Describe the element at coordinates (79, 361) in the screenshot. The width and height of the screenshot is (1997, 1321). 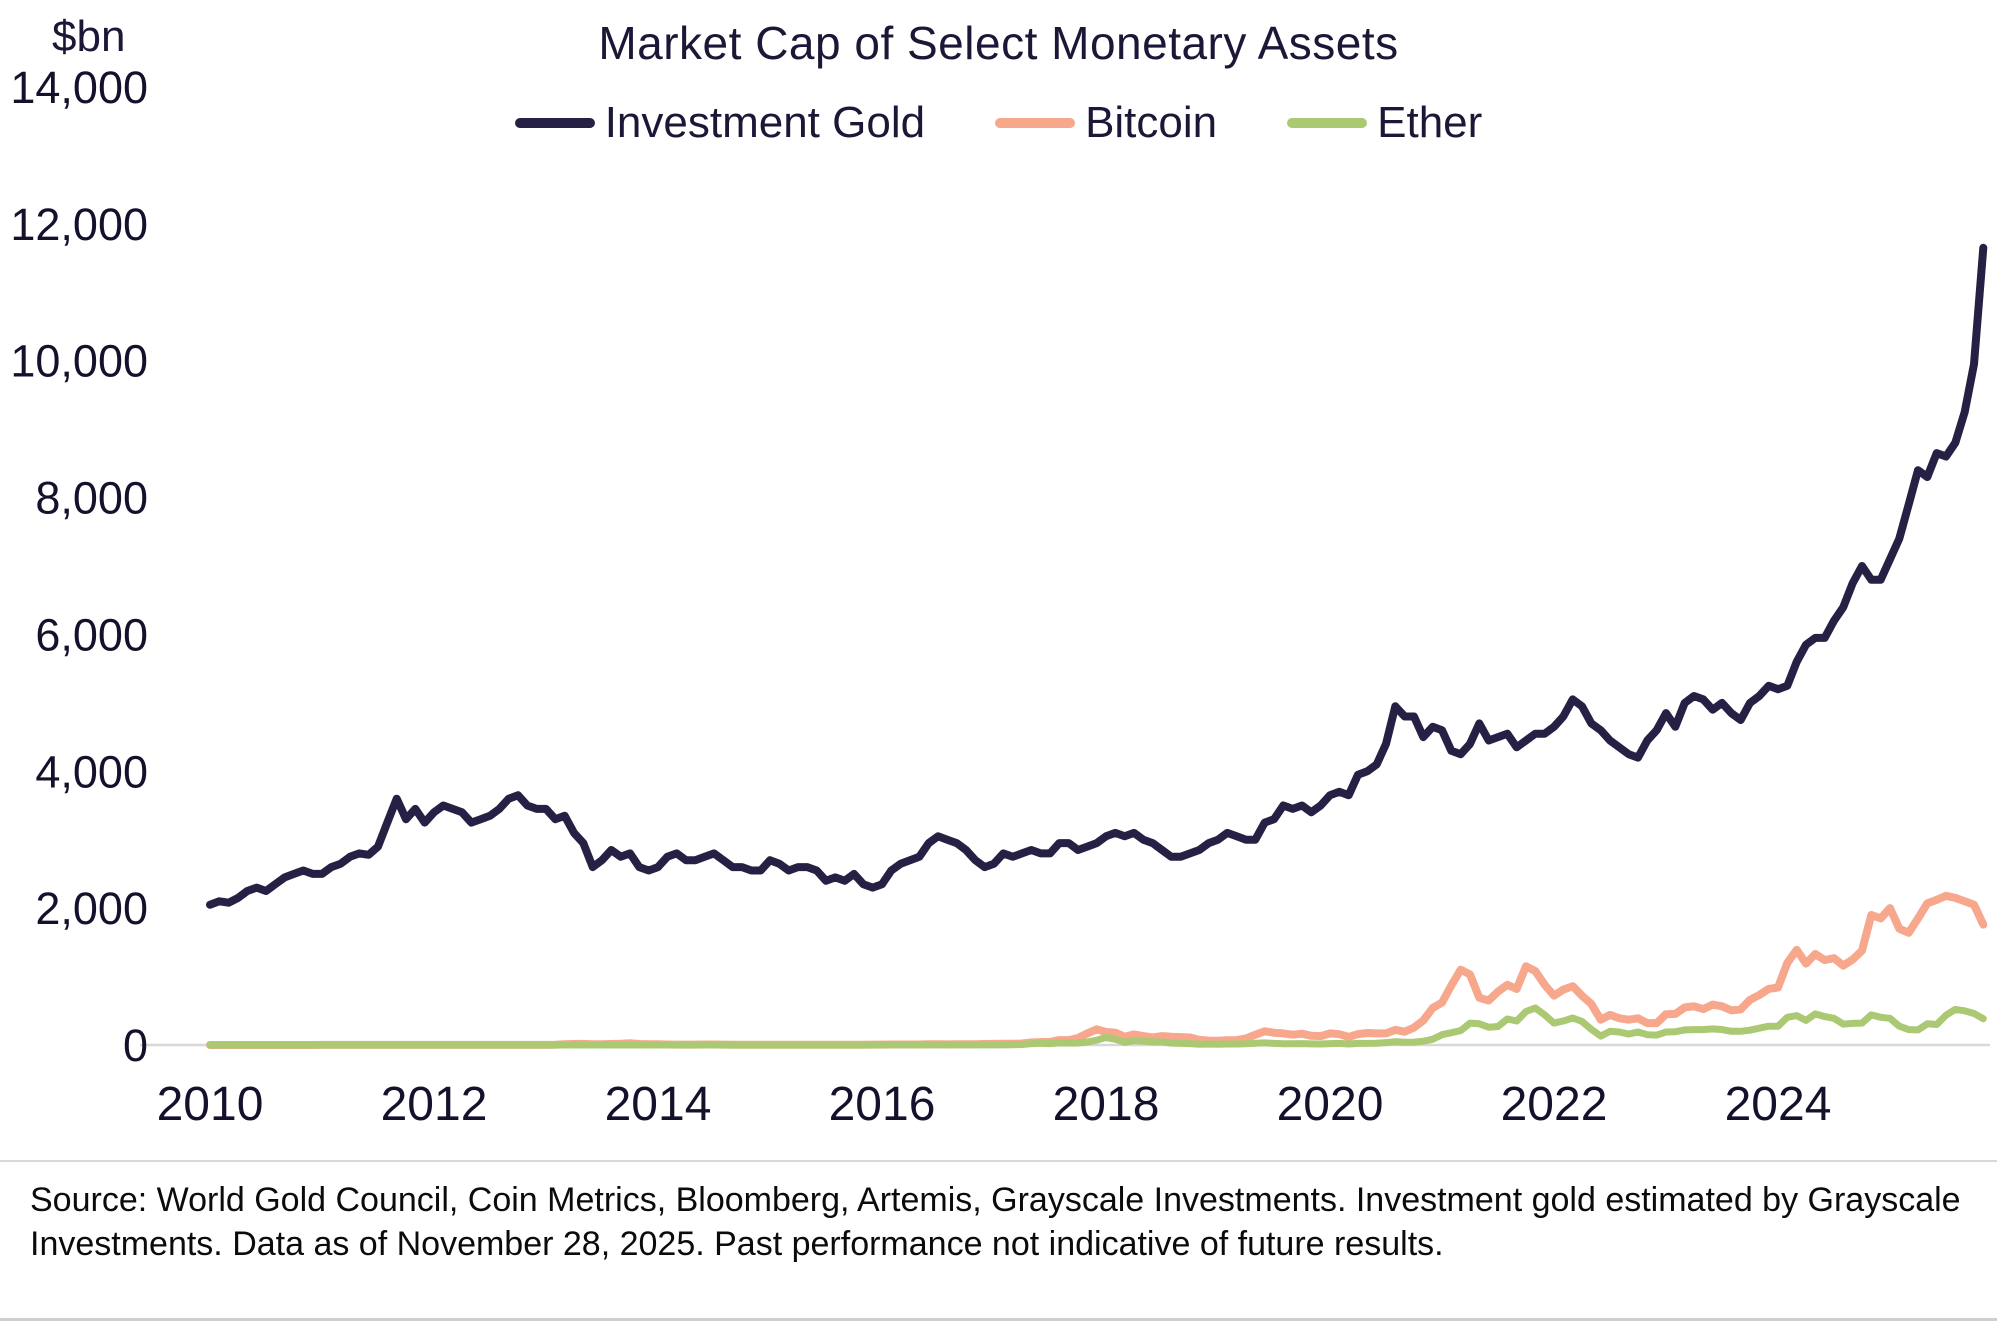
I see `y-tick-label: 10,000` at that location.